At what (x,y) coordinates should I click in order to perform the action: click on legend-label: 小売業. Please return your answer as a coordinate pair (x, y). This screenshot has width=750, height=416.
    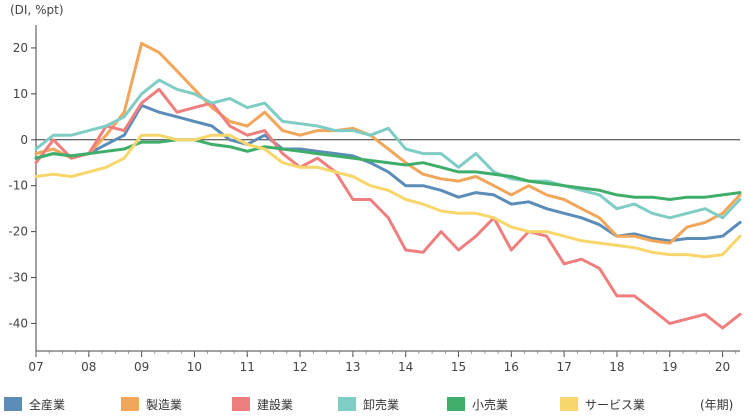
    Looking at the image, I should click on (490, 404).